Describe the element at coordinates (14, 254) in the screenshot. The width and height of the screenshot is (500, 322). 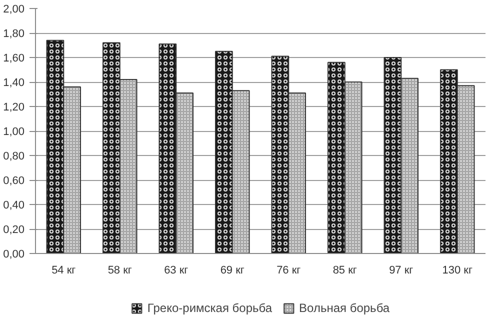
I see `y-tick-label: 0,00` at that location.